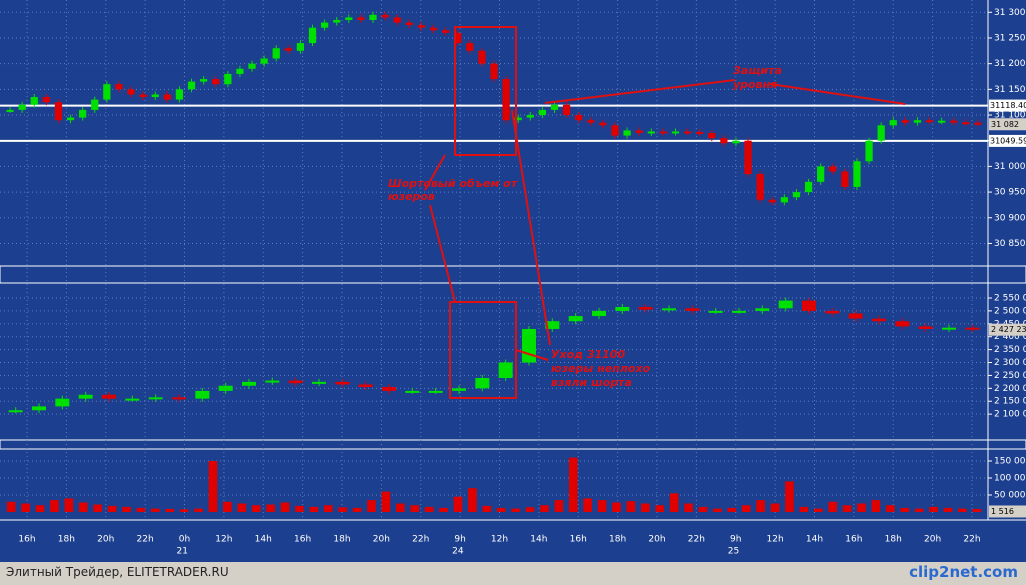 This screenshot has width=1026, height=585. I want to click on last-value-label: 2 427 23, so click(1008, 329).